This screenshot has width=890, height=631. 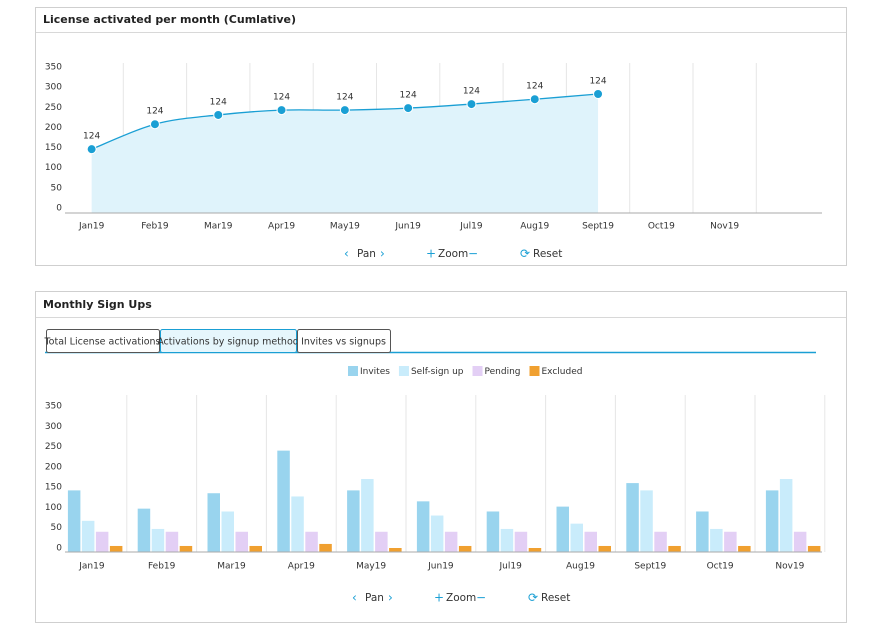 I want to click on legend-swatch, so click(x=477, y=371).